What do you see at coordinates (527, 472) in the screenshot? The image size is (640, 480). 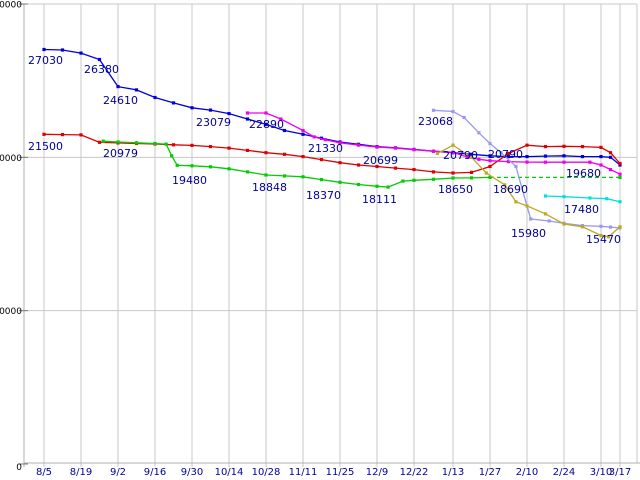 I see `x-axis-tick-label: 2/10` at bounding box center [527, 472].